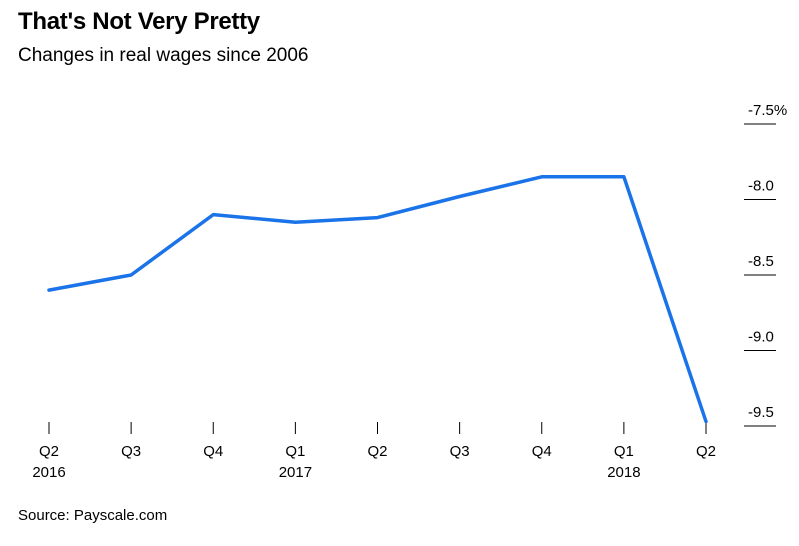  I want to click on y-tick-label: -8.0, so click(761, 186).